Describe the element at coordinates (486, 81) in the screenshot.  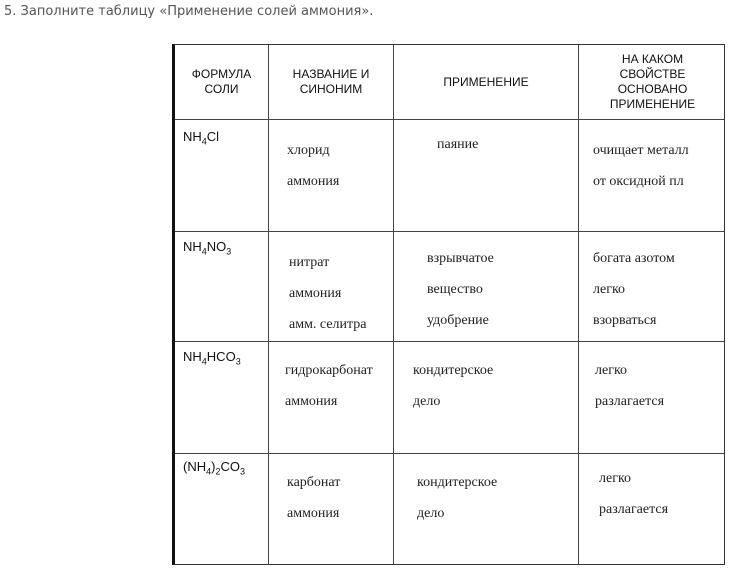
I see `header-use: ПРИМЕНЕНИЕ` at that location.